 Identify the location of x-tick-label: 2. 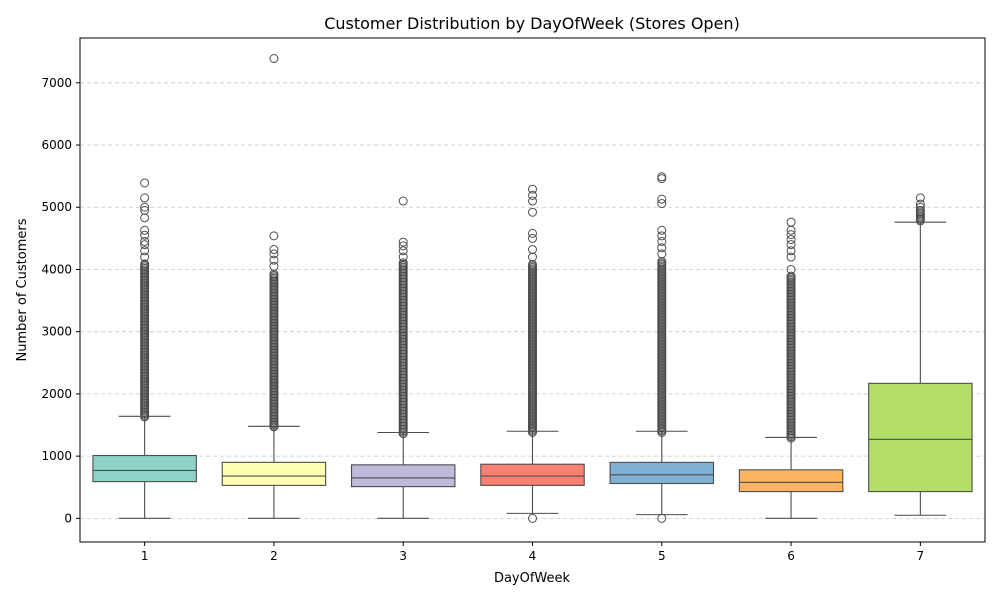
(274, 556).